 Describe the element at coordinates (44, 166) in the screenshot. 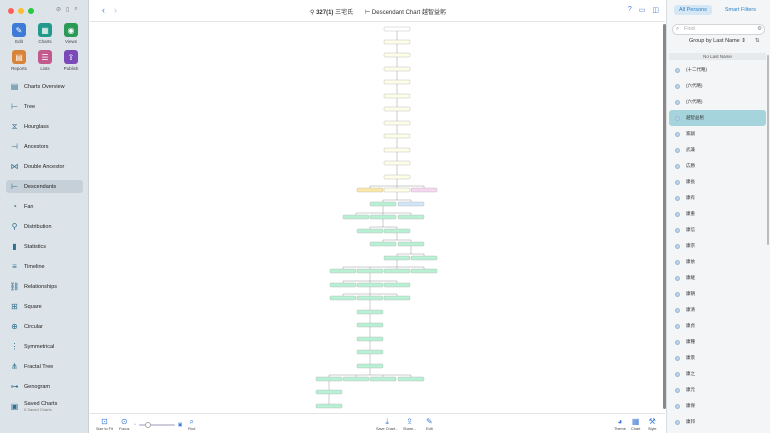

I see `sidebar-item-double-ancestor: ⋈ Double Ancestor` at that location.